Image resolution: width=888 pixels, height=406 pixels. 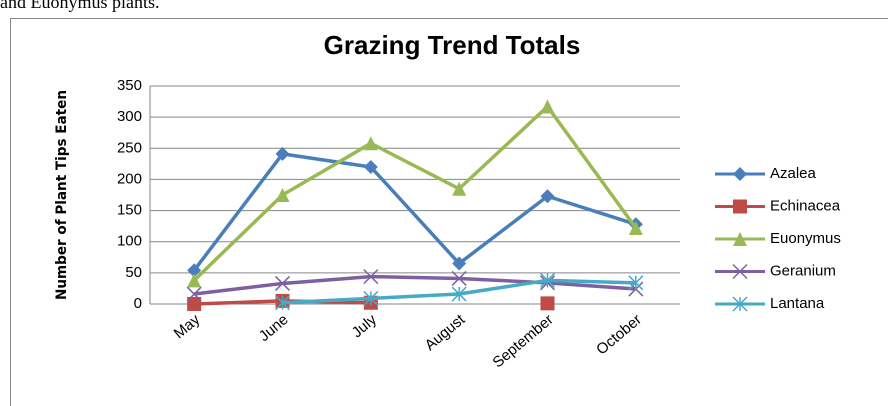 What do you see at coordinates (452, 45) in the screenshot?
I see `chart-title: Grazing Trend Totals` at bounding box center [452, 45].